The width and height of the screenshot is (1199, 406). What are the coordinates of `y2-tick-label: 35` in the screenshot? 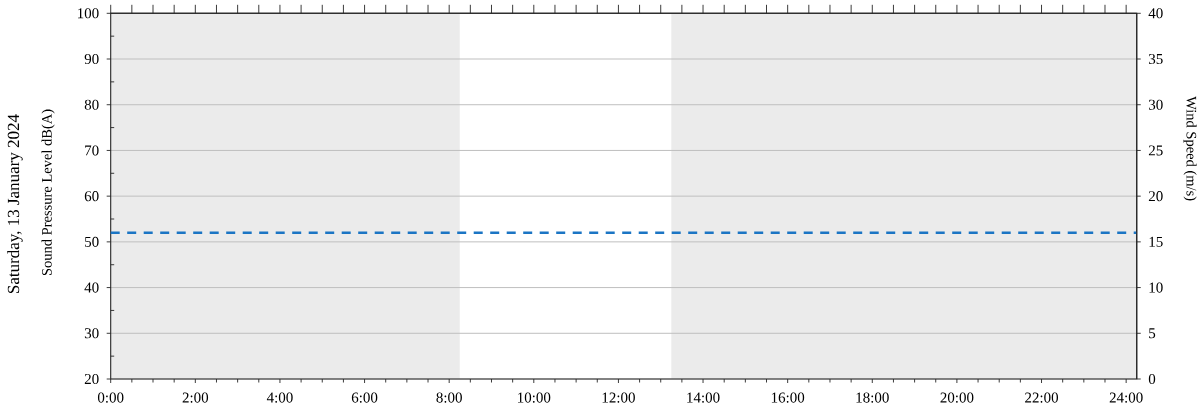 It's located at (1155, 59).